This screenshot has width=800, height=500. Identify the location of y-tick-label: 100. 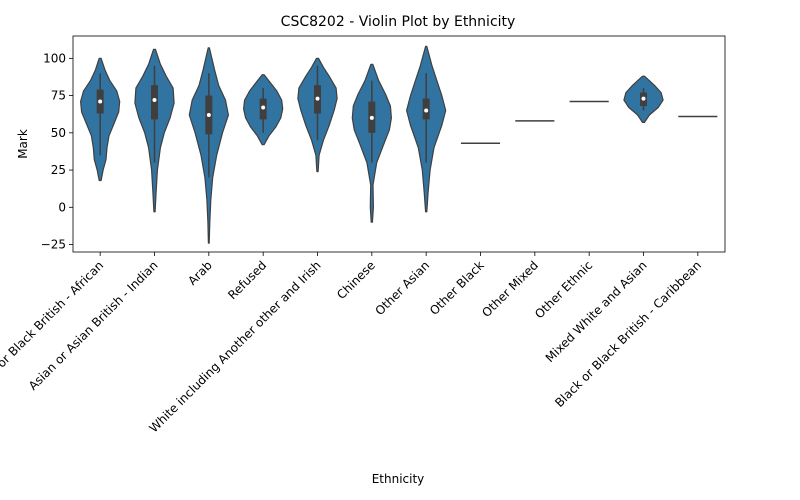
(54, 58).